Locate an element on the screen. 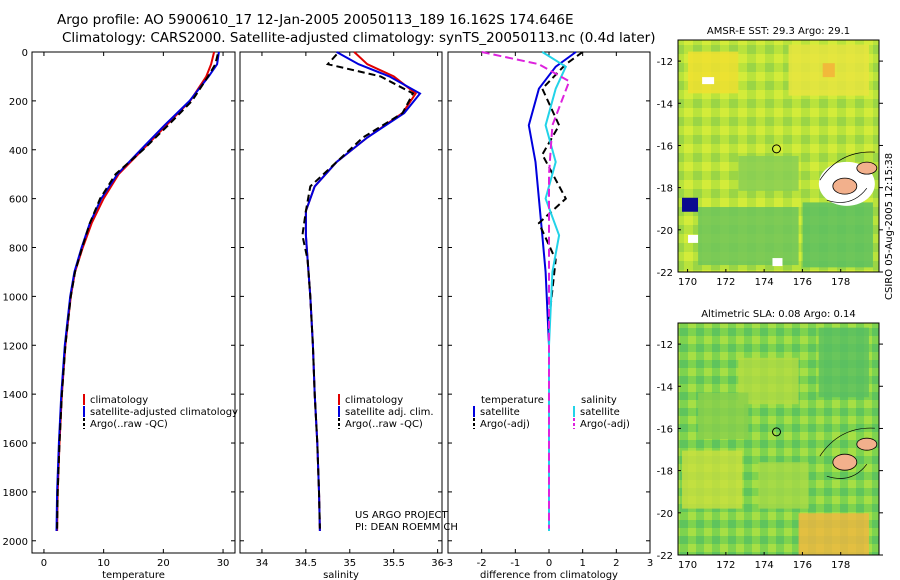 The height and width of the screenshot is (580, 900). x-tick-label: 3 is located at coordinates (650, 563).